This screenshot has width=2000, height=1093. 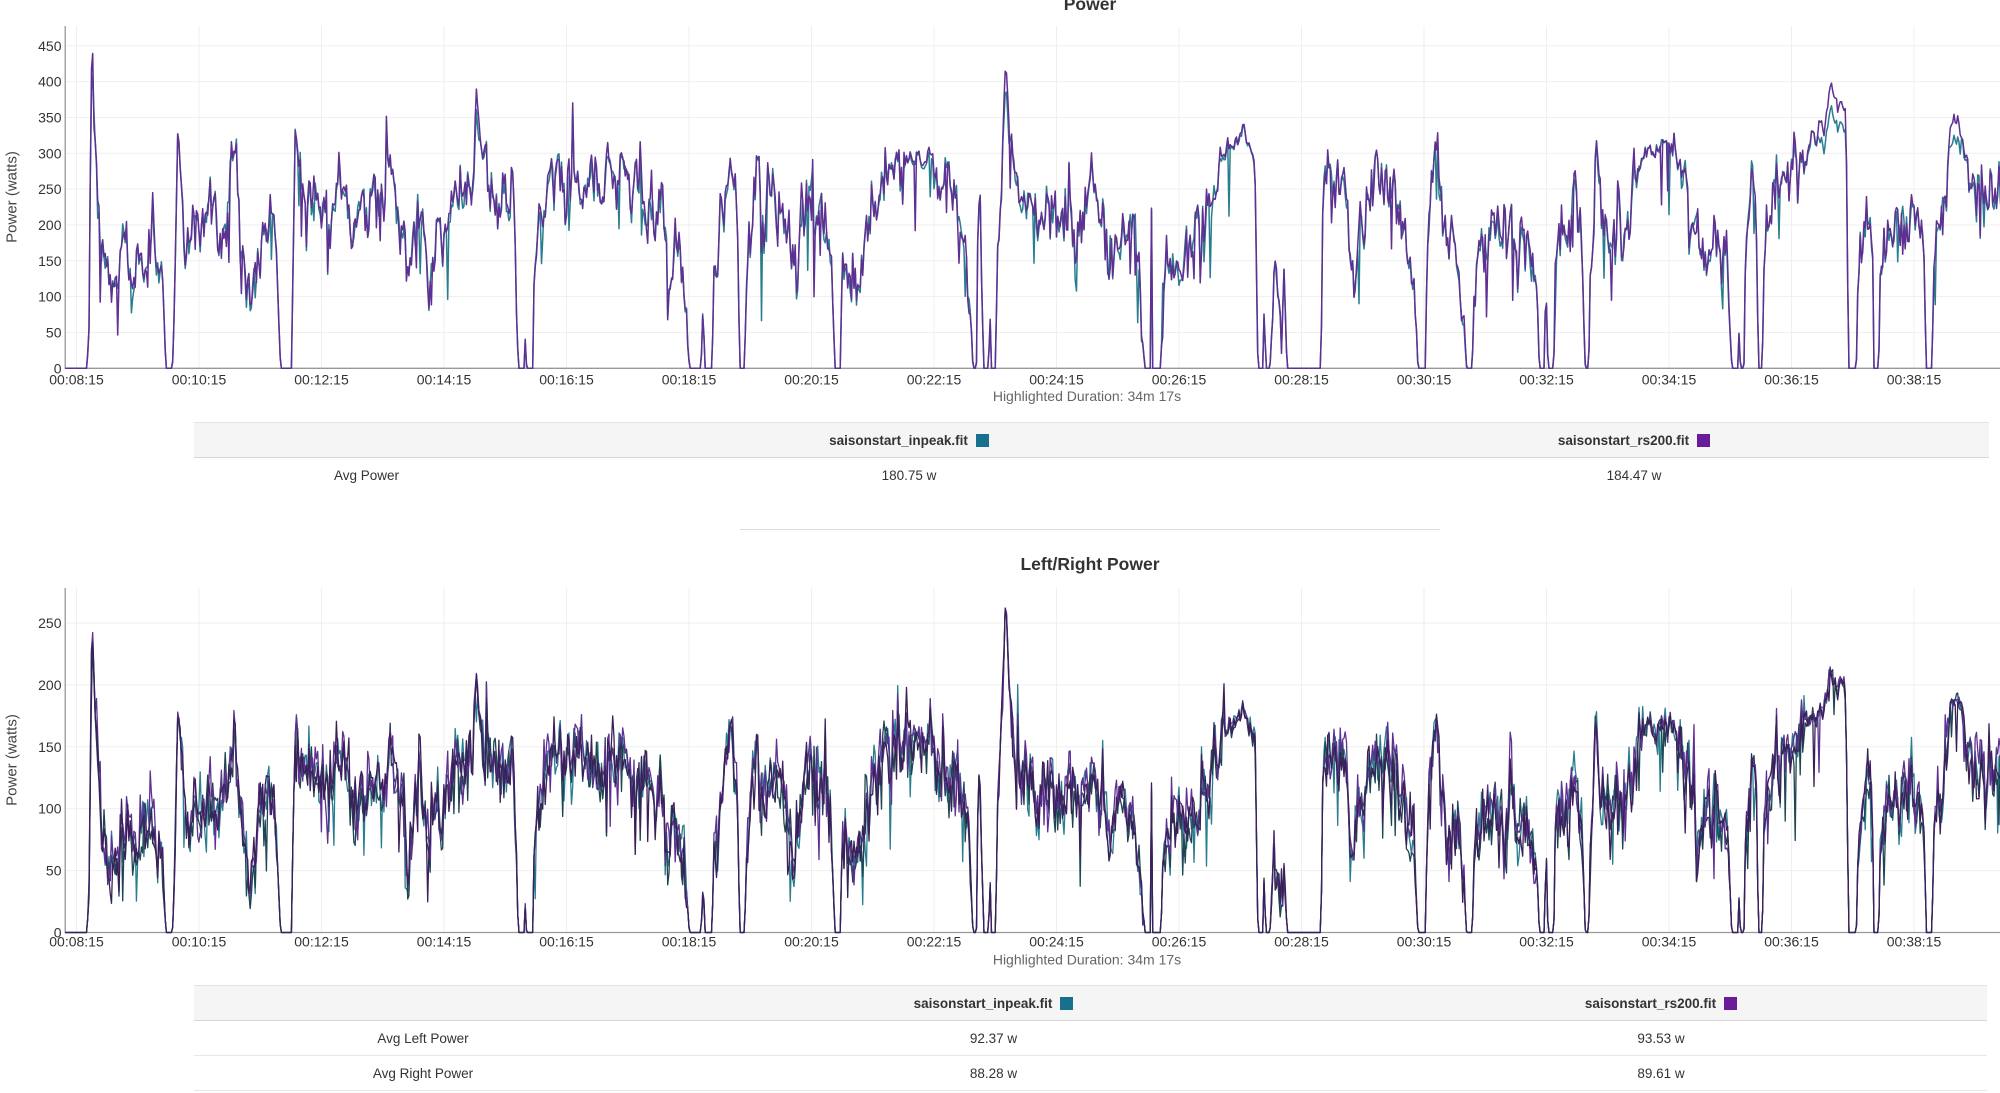 What do you see at coordinates (50, 153) in the screenshot?
I see `svg-text: 300` at bounding box center [50, 153].